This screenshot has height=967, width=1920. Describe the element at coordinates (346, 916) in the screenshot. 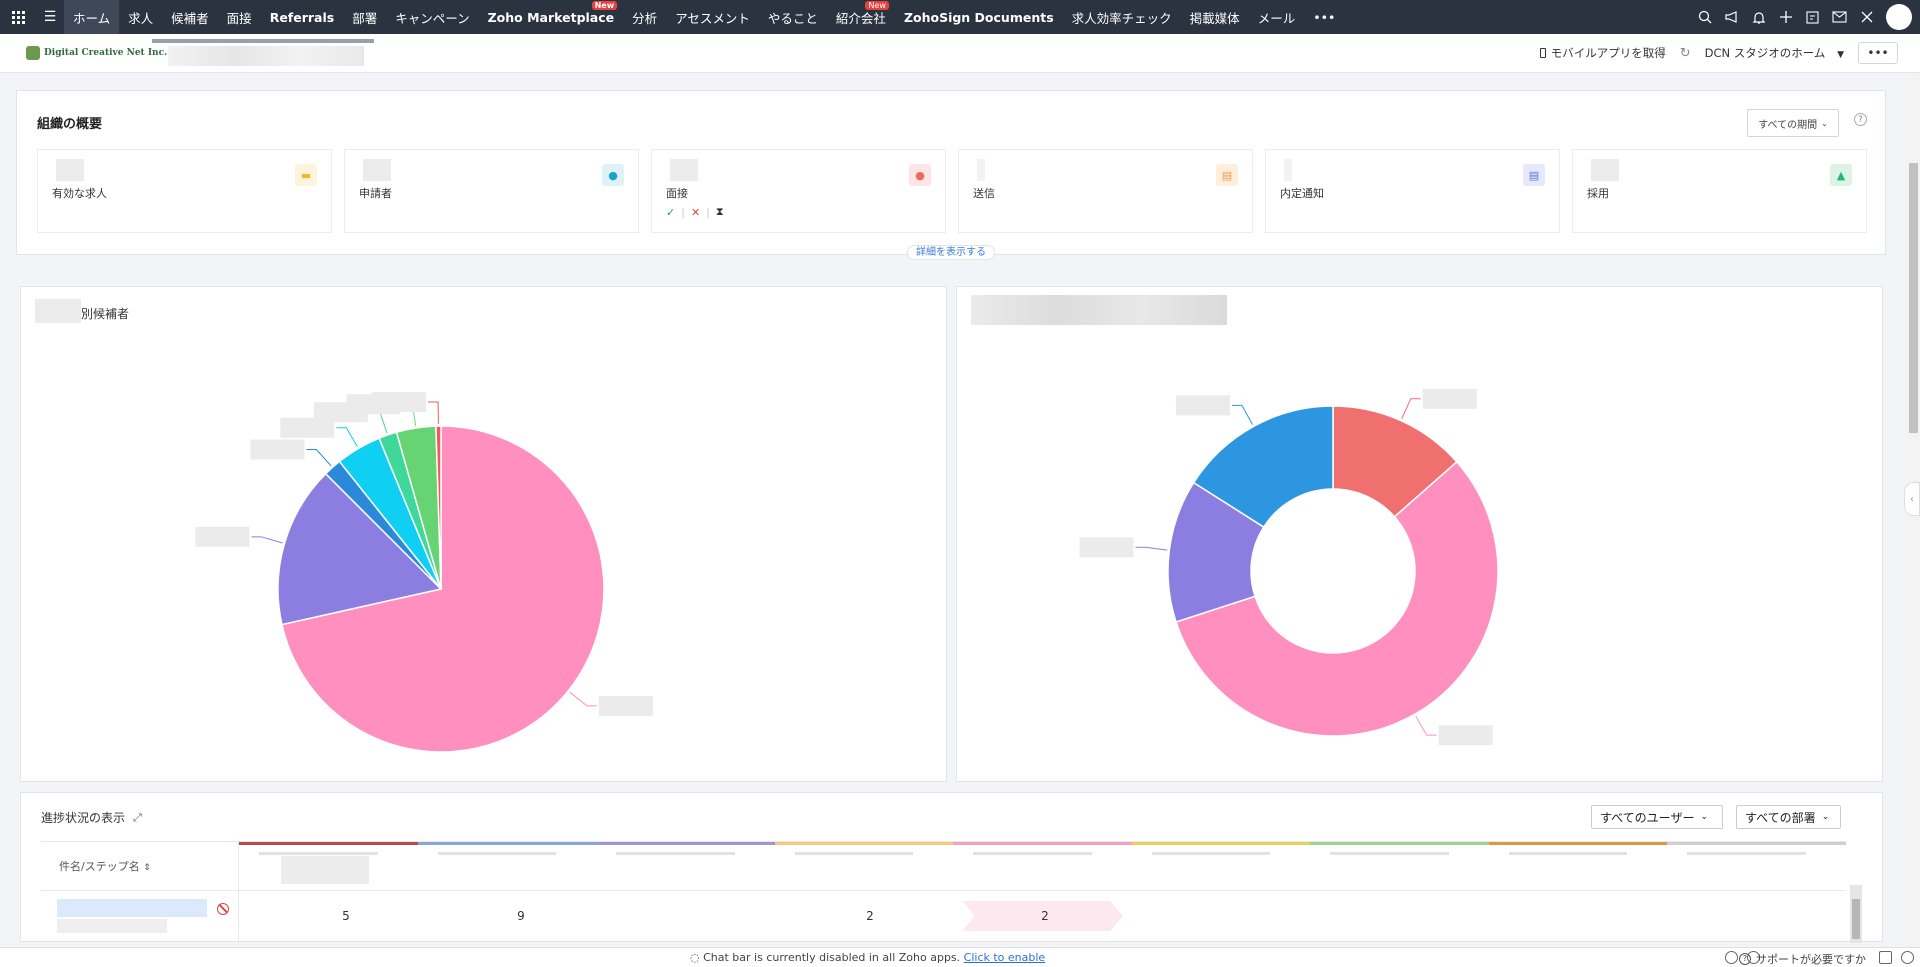

I see `stage-count: 5` at that location.